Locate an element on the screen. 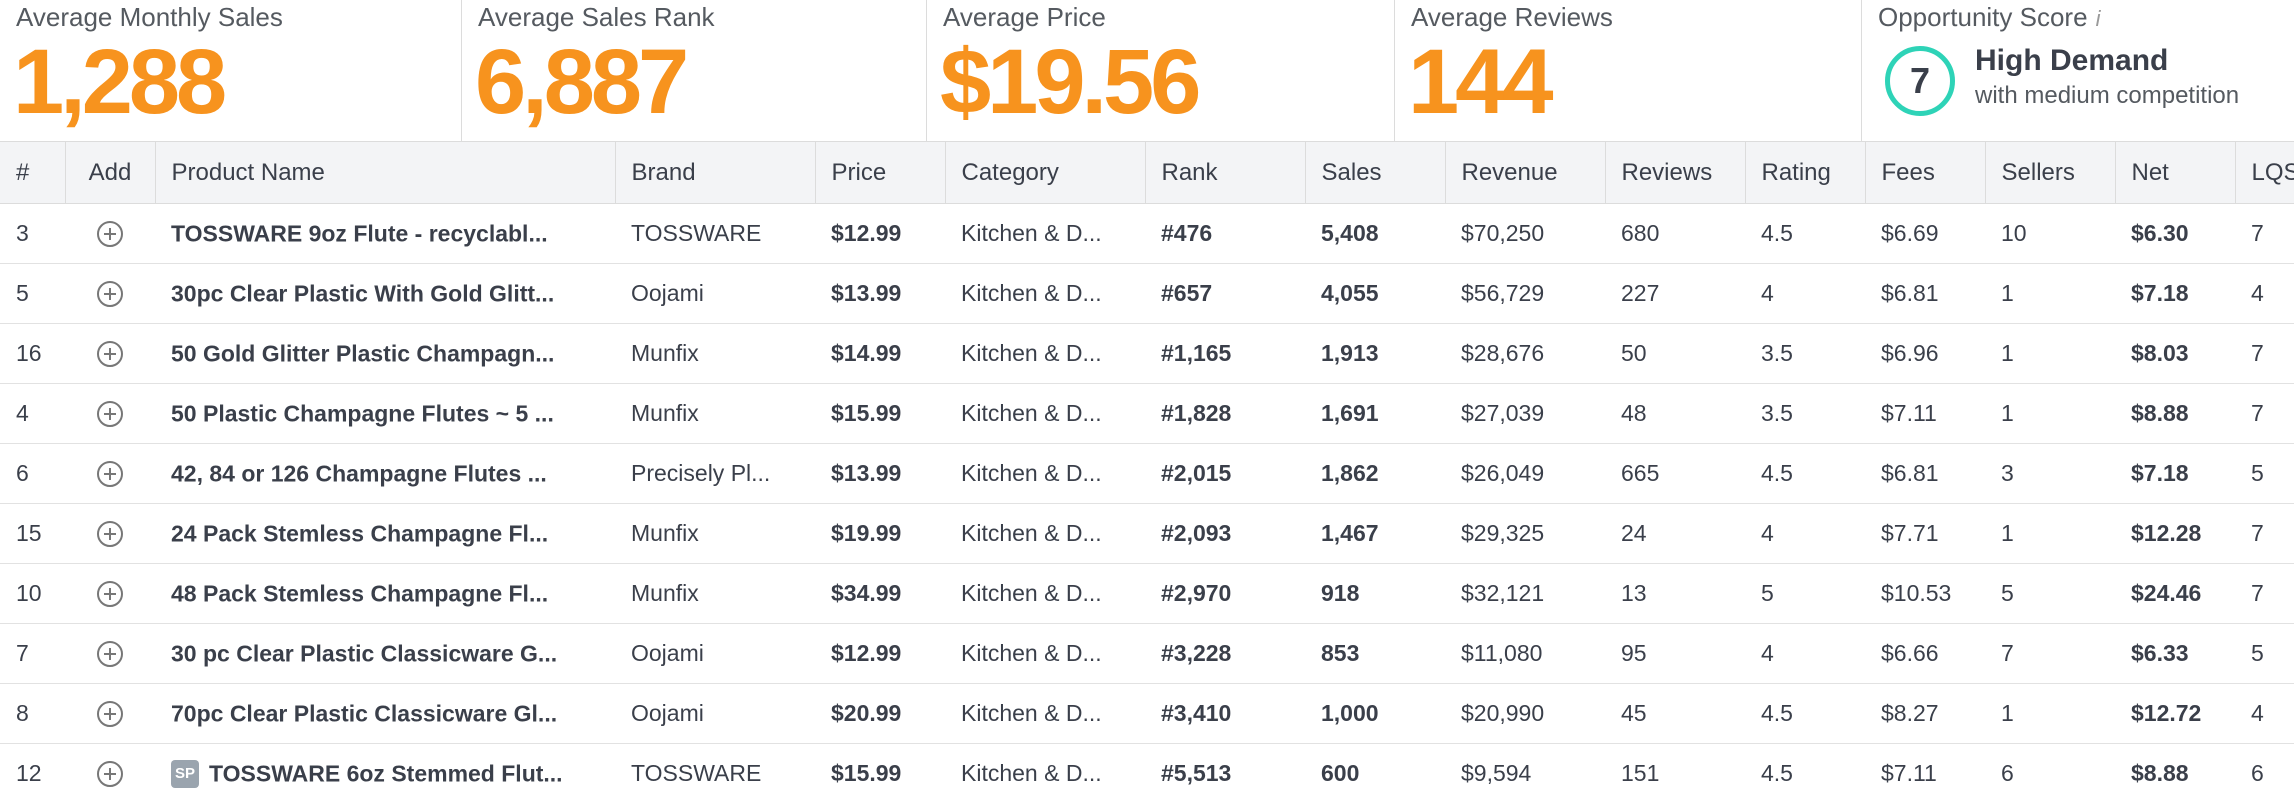 The height and width of the screenshot is (794, 2294). reviews: 227 is located at coordinates (1675, 293).